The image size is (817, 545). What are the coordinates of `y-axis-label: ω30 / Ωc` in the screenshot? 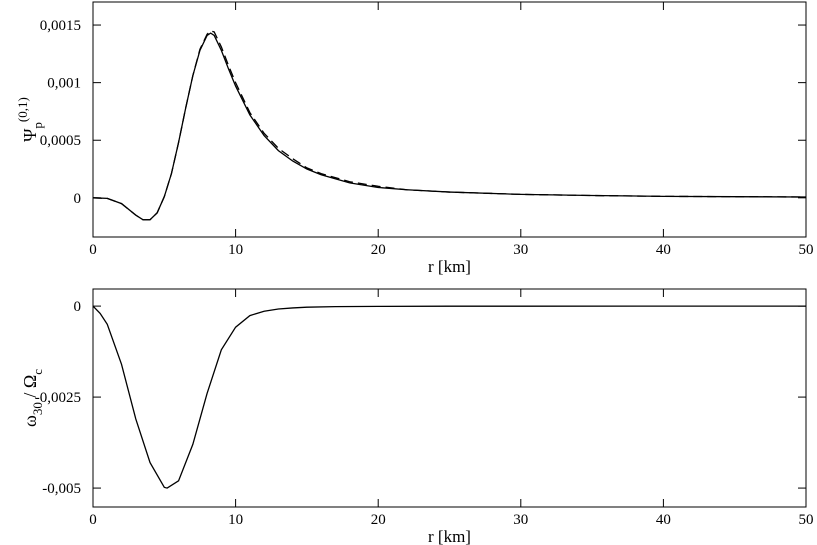 It's located at (32, 398).